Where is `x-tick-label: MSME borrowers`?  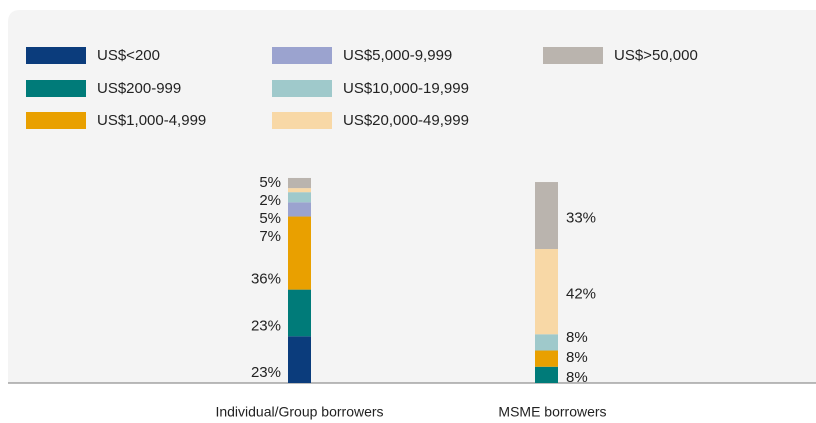
x-tick-label: MSME borrowers is located at coordinates (552, 412).